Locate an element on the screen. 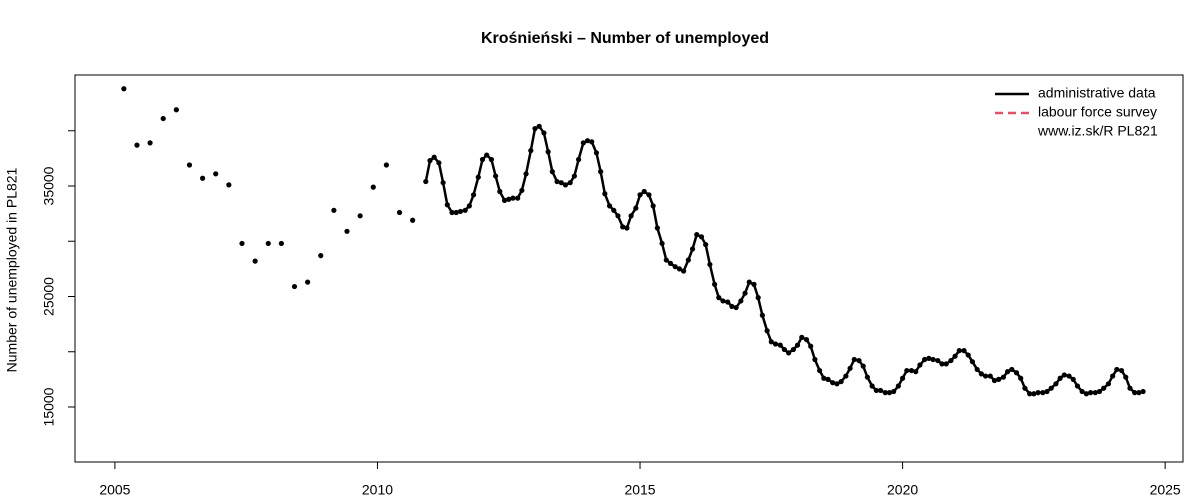 The image size is (1200, 500). legend-label: administrative data is located at coordinates (1097, 93).